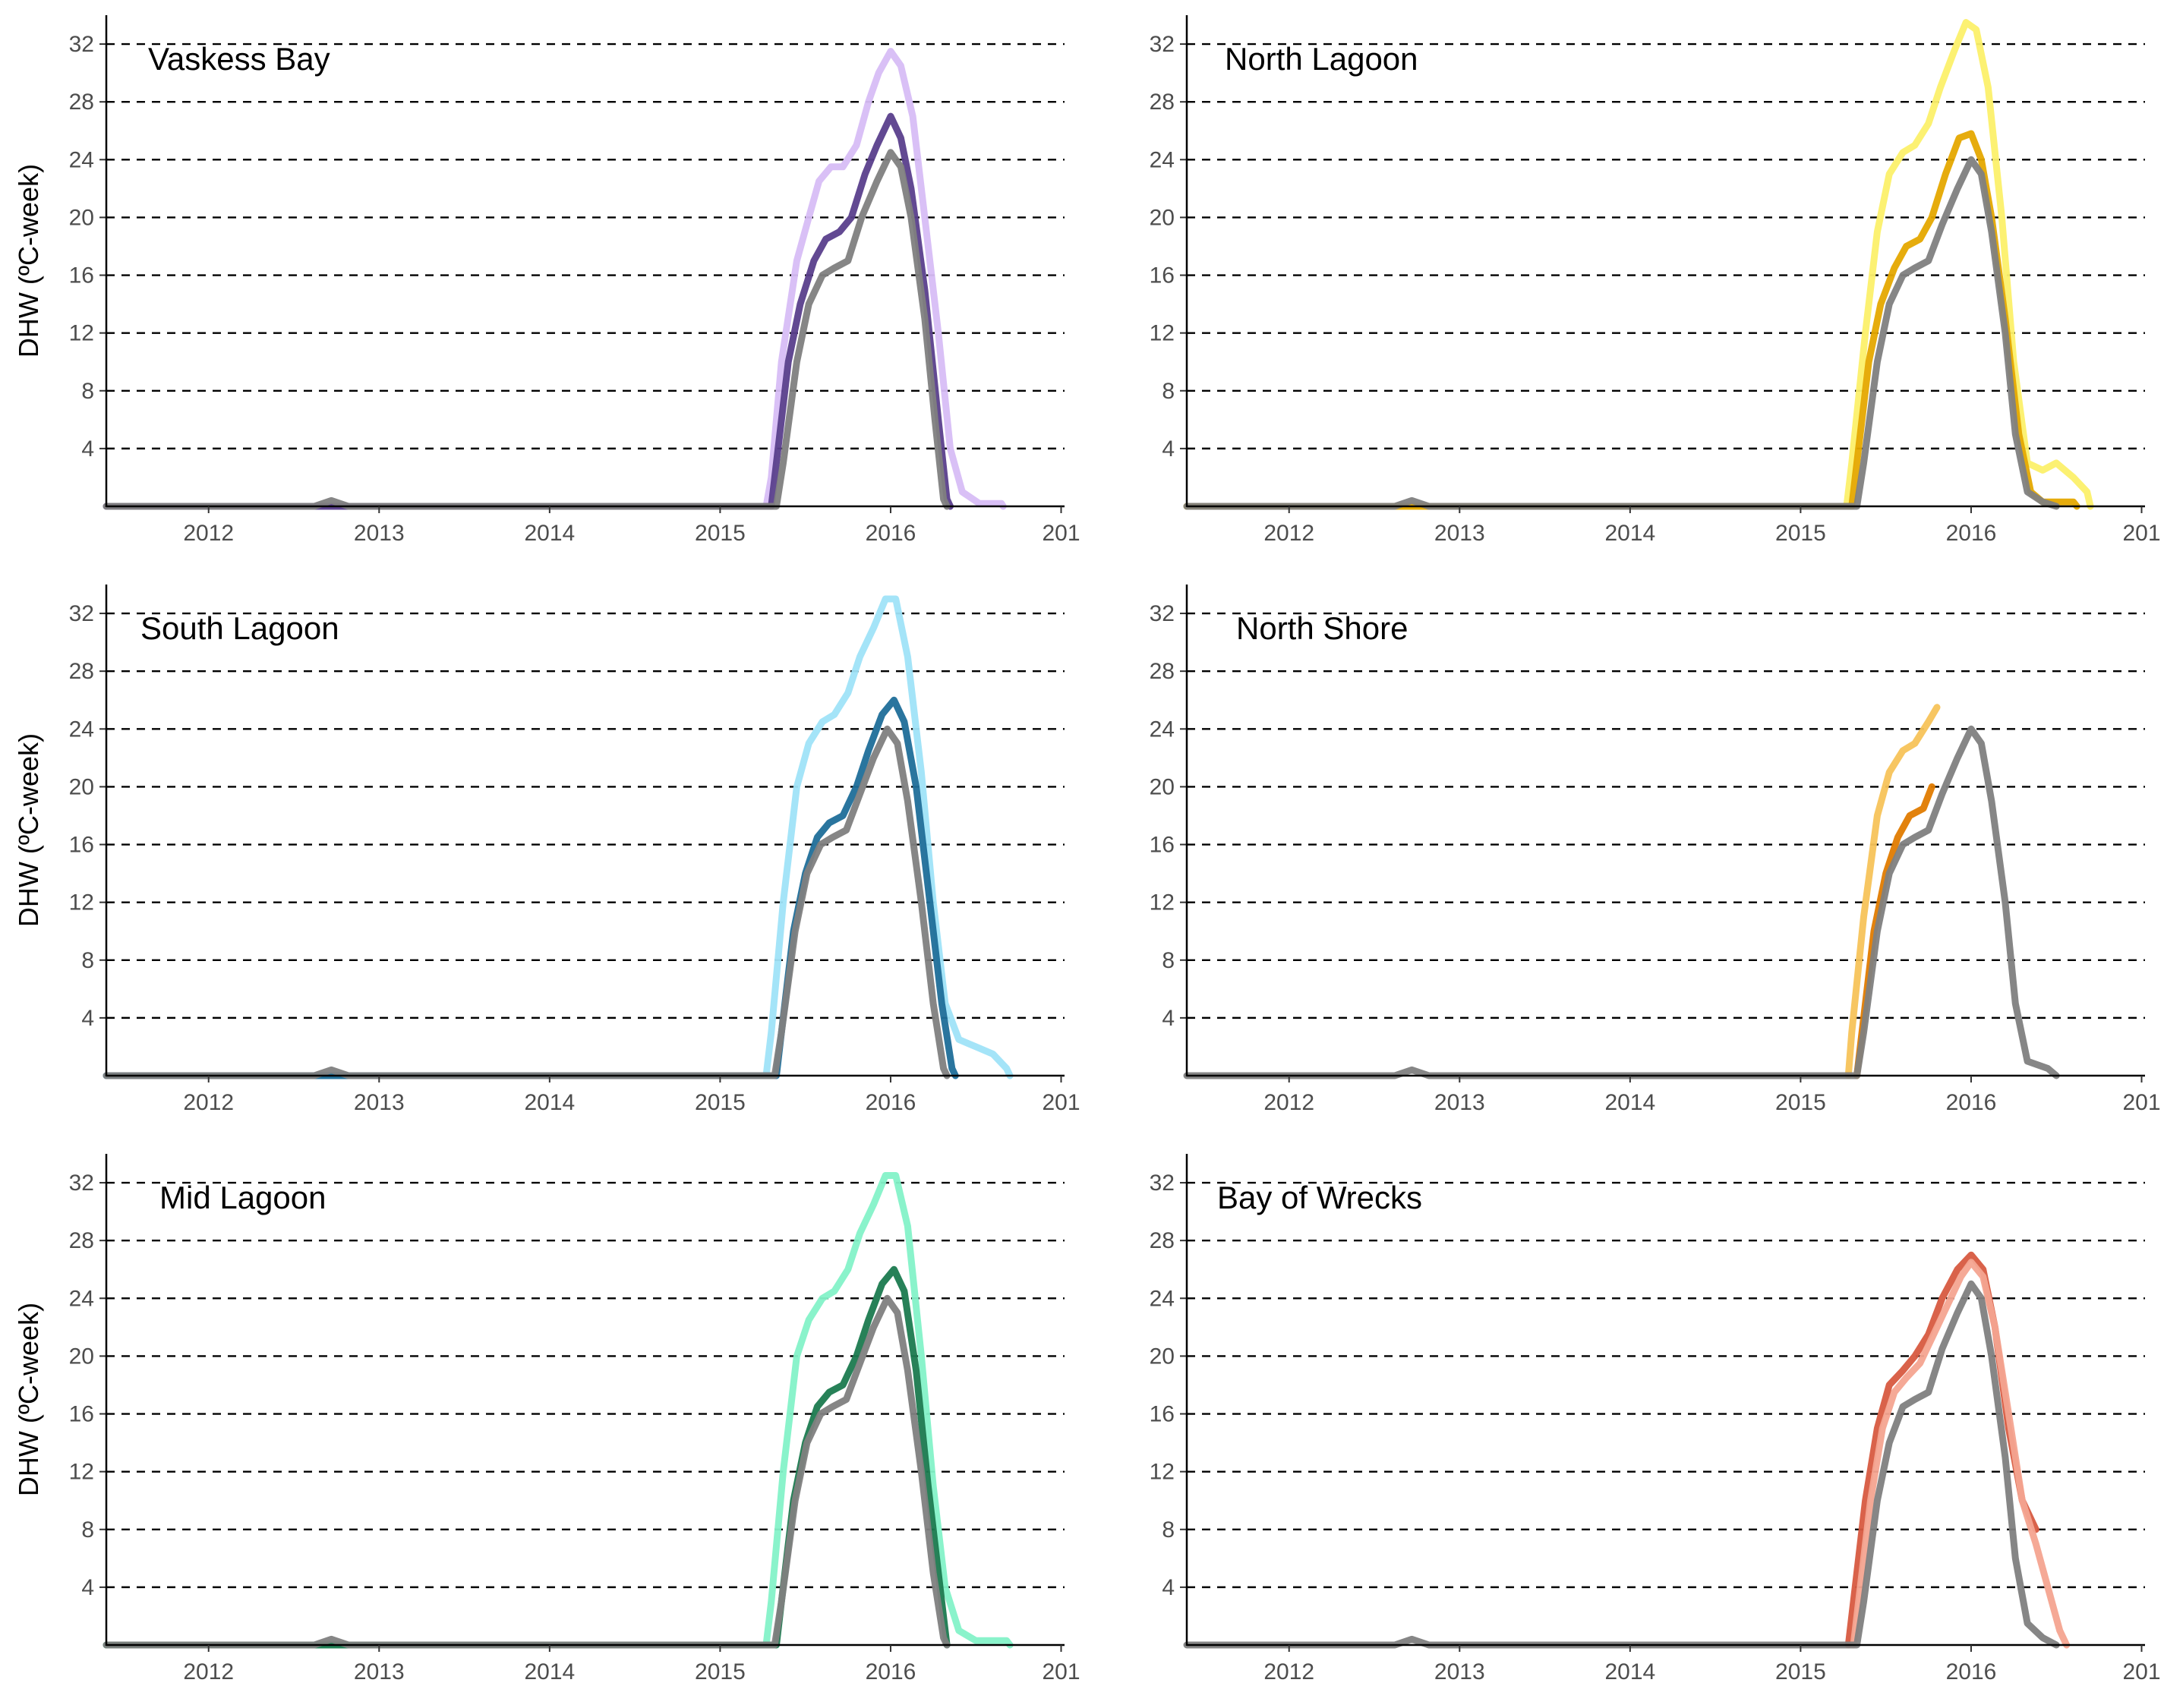 Image resolution: width=2164 pixels, height=1708 pixels. I want to click on panel-title: Vaskess Bay, so click(239, 59).